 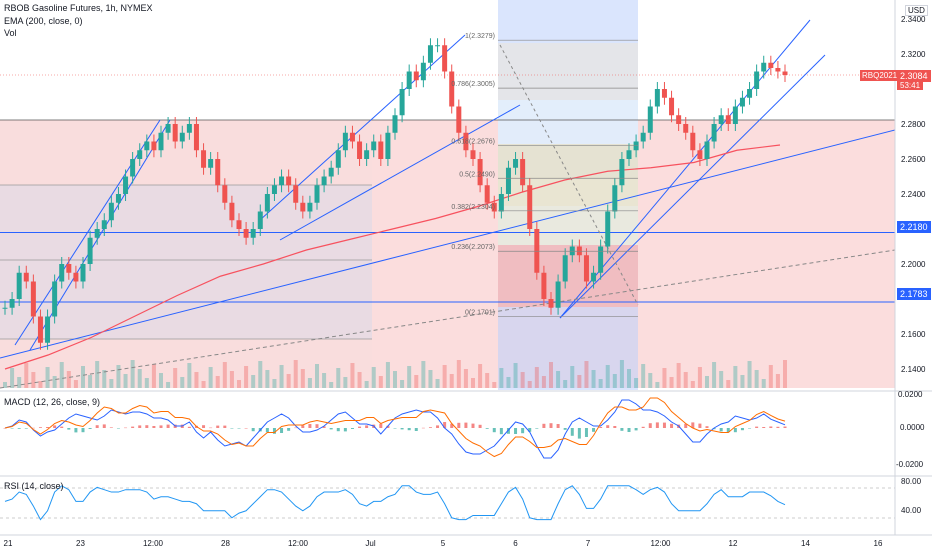 I want to click on rsi-title: RSI (14, close), so click(x=34, y=486).